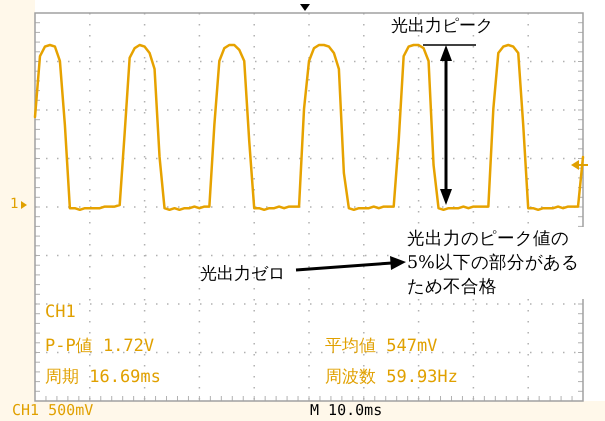 This screenshot has height=421, width=605. Describe the element at coordinates (499, 263) in the screenshot. I see `text: 光出力のピーク値の5%以下の部分があるため不合格` at that location.